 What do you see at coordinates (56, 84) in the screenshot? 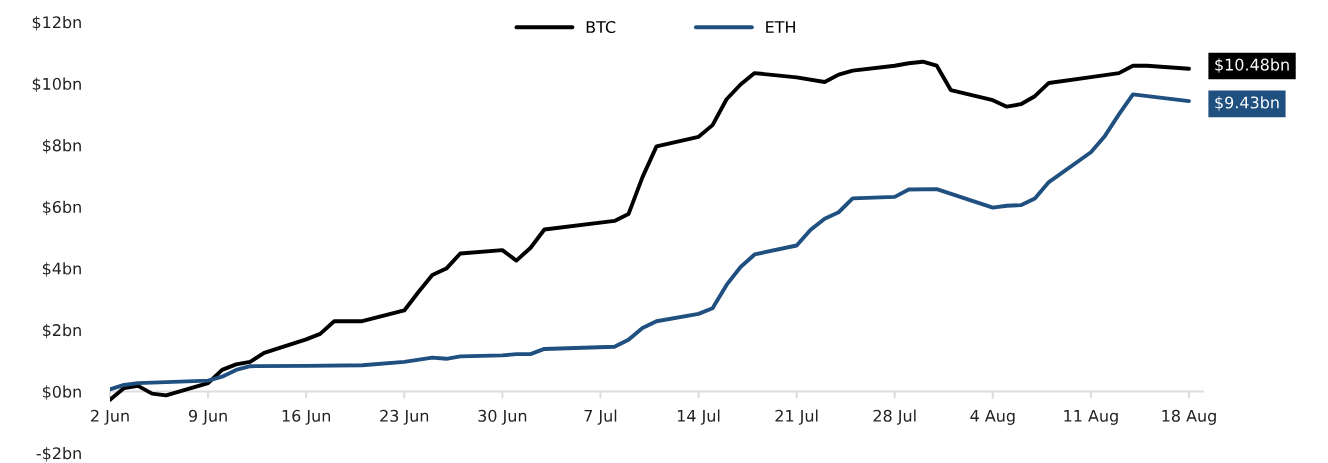
I see `y-tick-label: $10bn` at bounding box center [56, 84].